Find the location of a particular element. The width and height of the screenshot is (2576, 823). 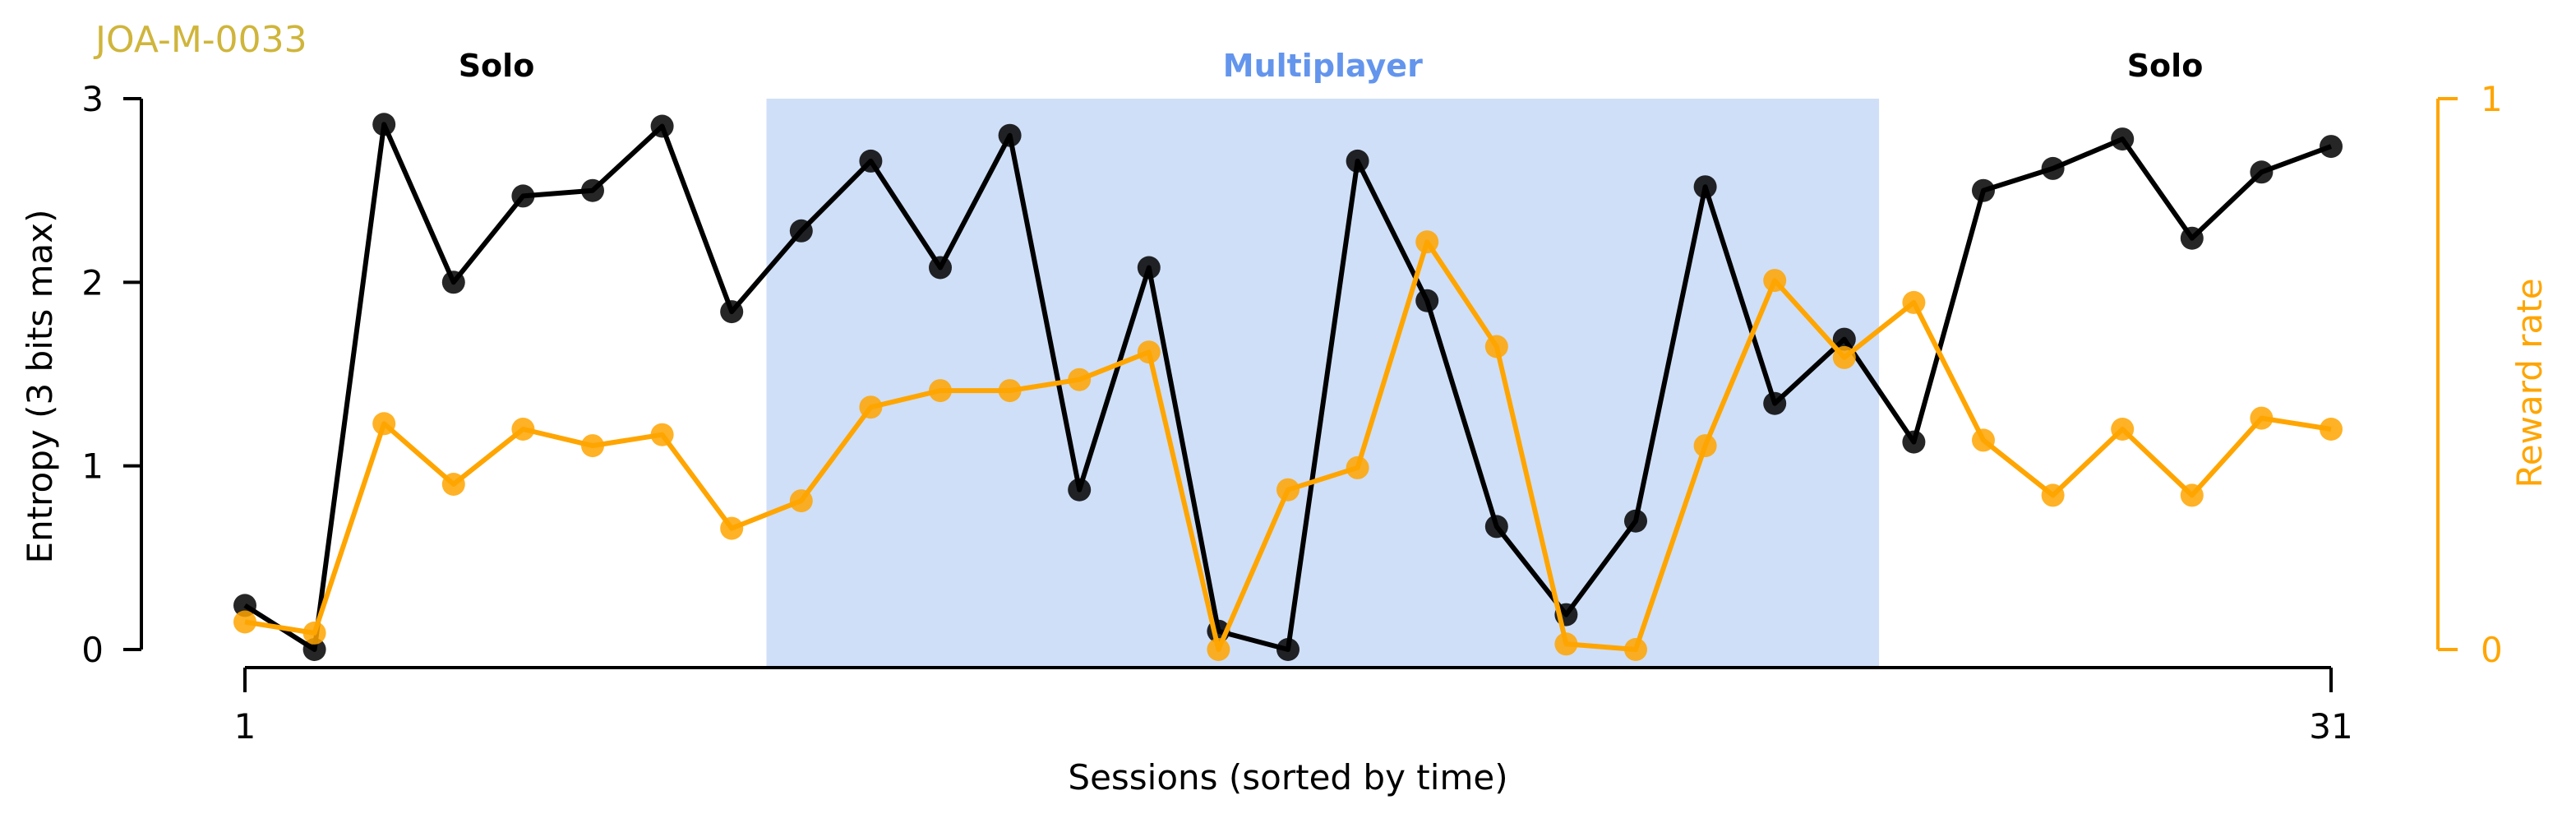

y-tick-label-left: 0 is located at coordinates (93, 650).